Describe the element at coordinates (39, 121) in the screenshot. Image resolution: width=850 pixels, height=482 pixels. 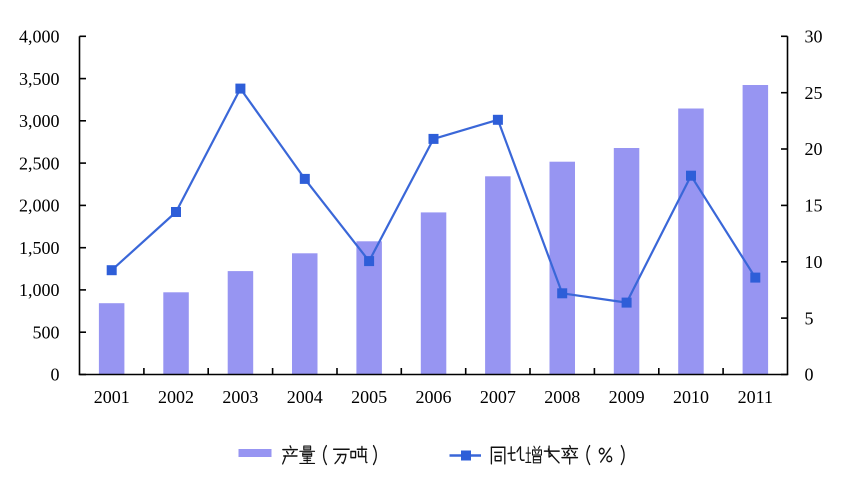
I see `svg-text: 3,000` at that location.